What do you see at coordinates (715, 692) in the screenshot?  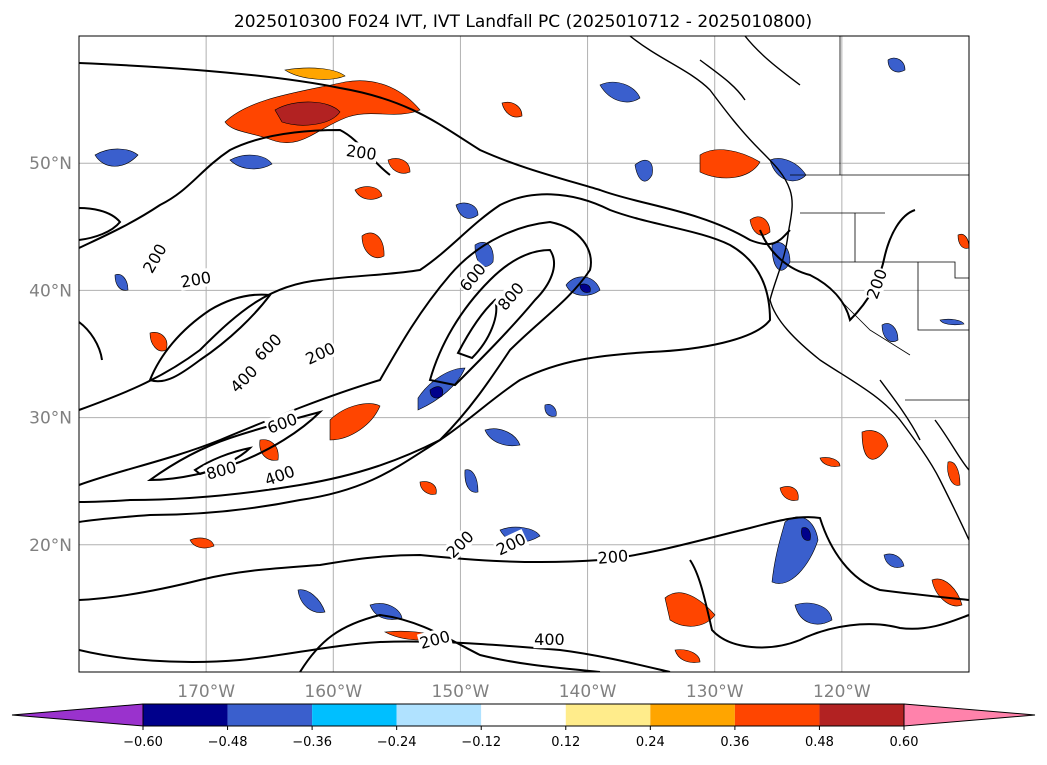 I see `lon-tick-label: 130°W` at bounding box center [715, 692].